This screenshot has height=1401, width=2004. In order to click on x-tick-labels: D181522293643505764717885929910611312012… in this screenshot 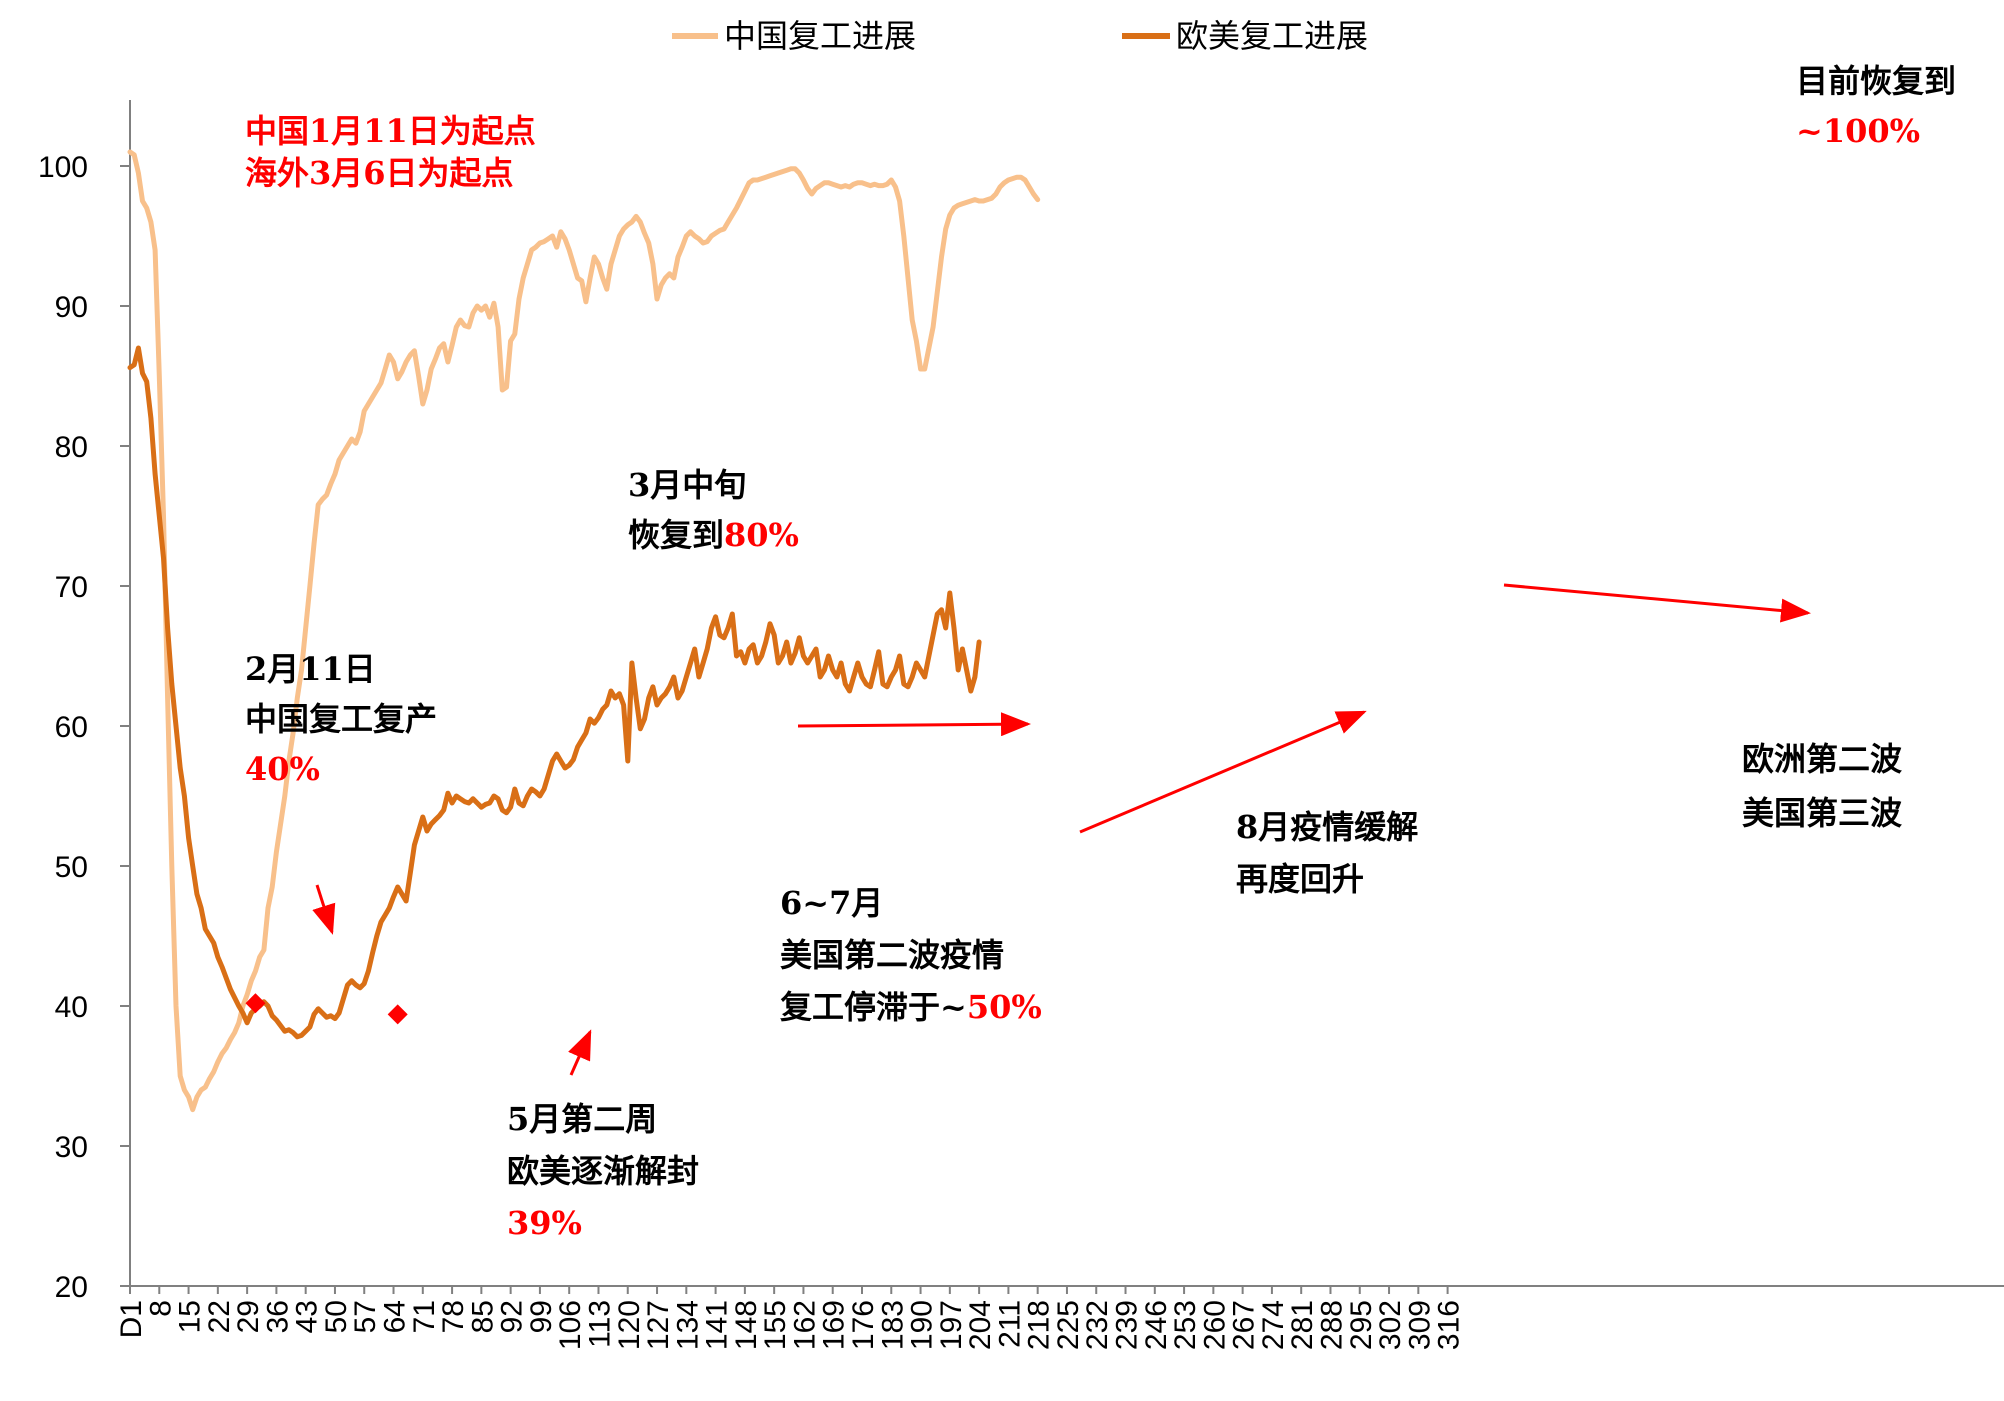, I will do `click(790, 1318)`.